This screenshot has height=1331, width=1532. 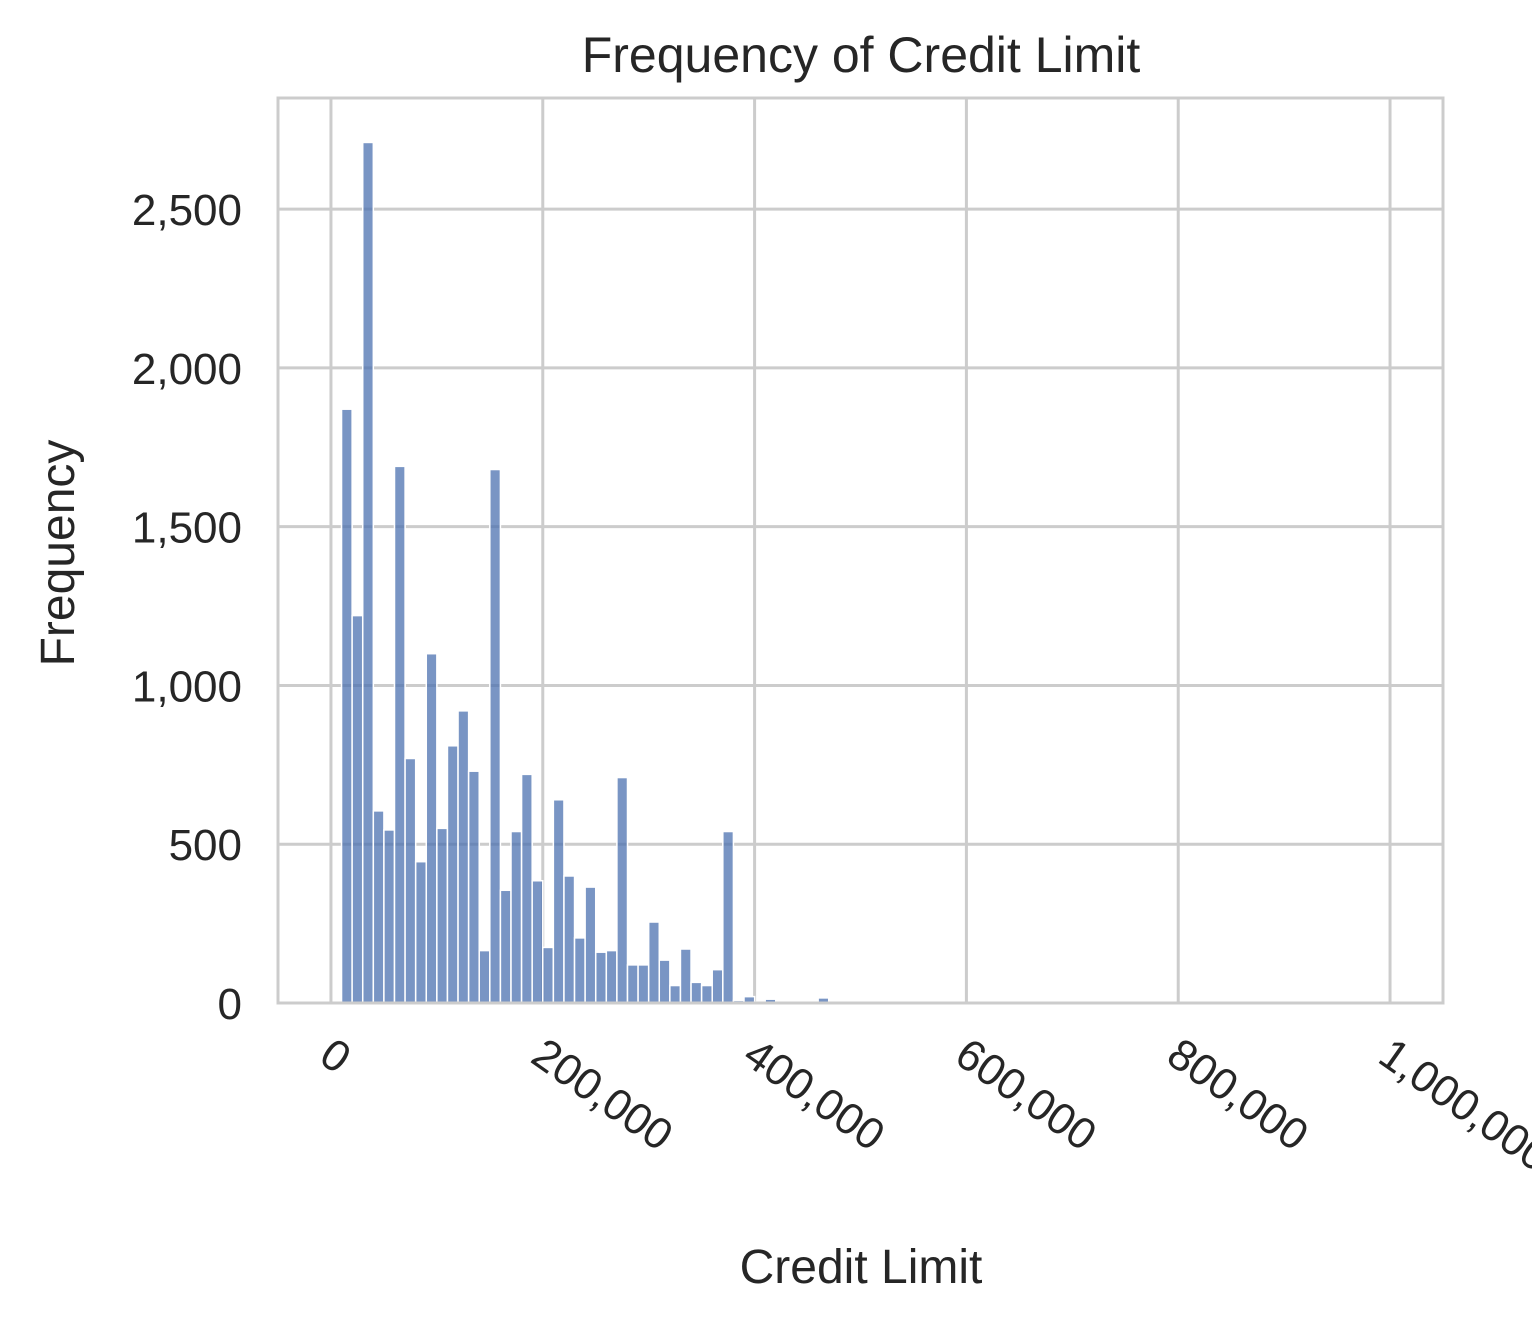 What do you see at coordinates (187, 210) in the screenshot?
I see `y-tick-label: 2,500` at bounding box center [187, 210].